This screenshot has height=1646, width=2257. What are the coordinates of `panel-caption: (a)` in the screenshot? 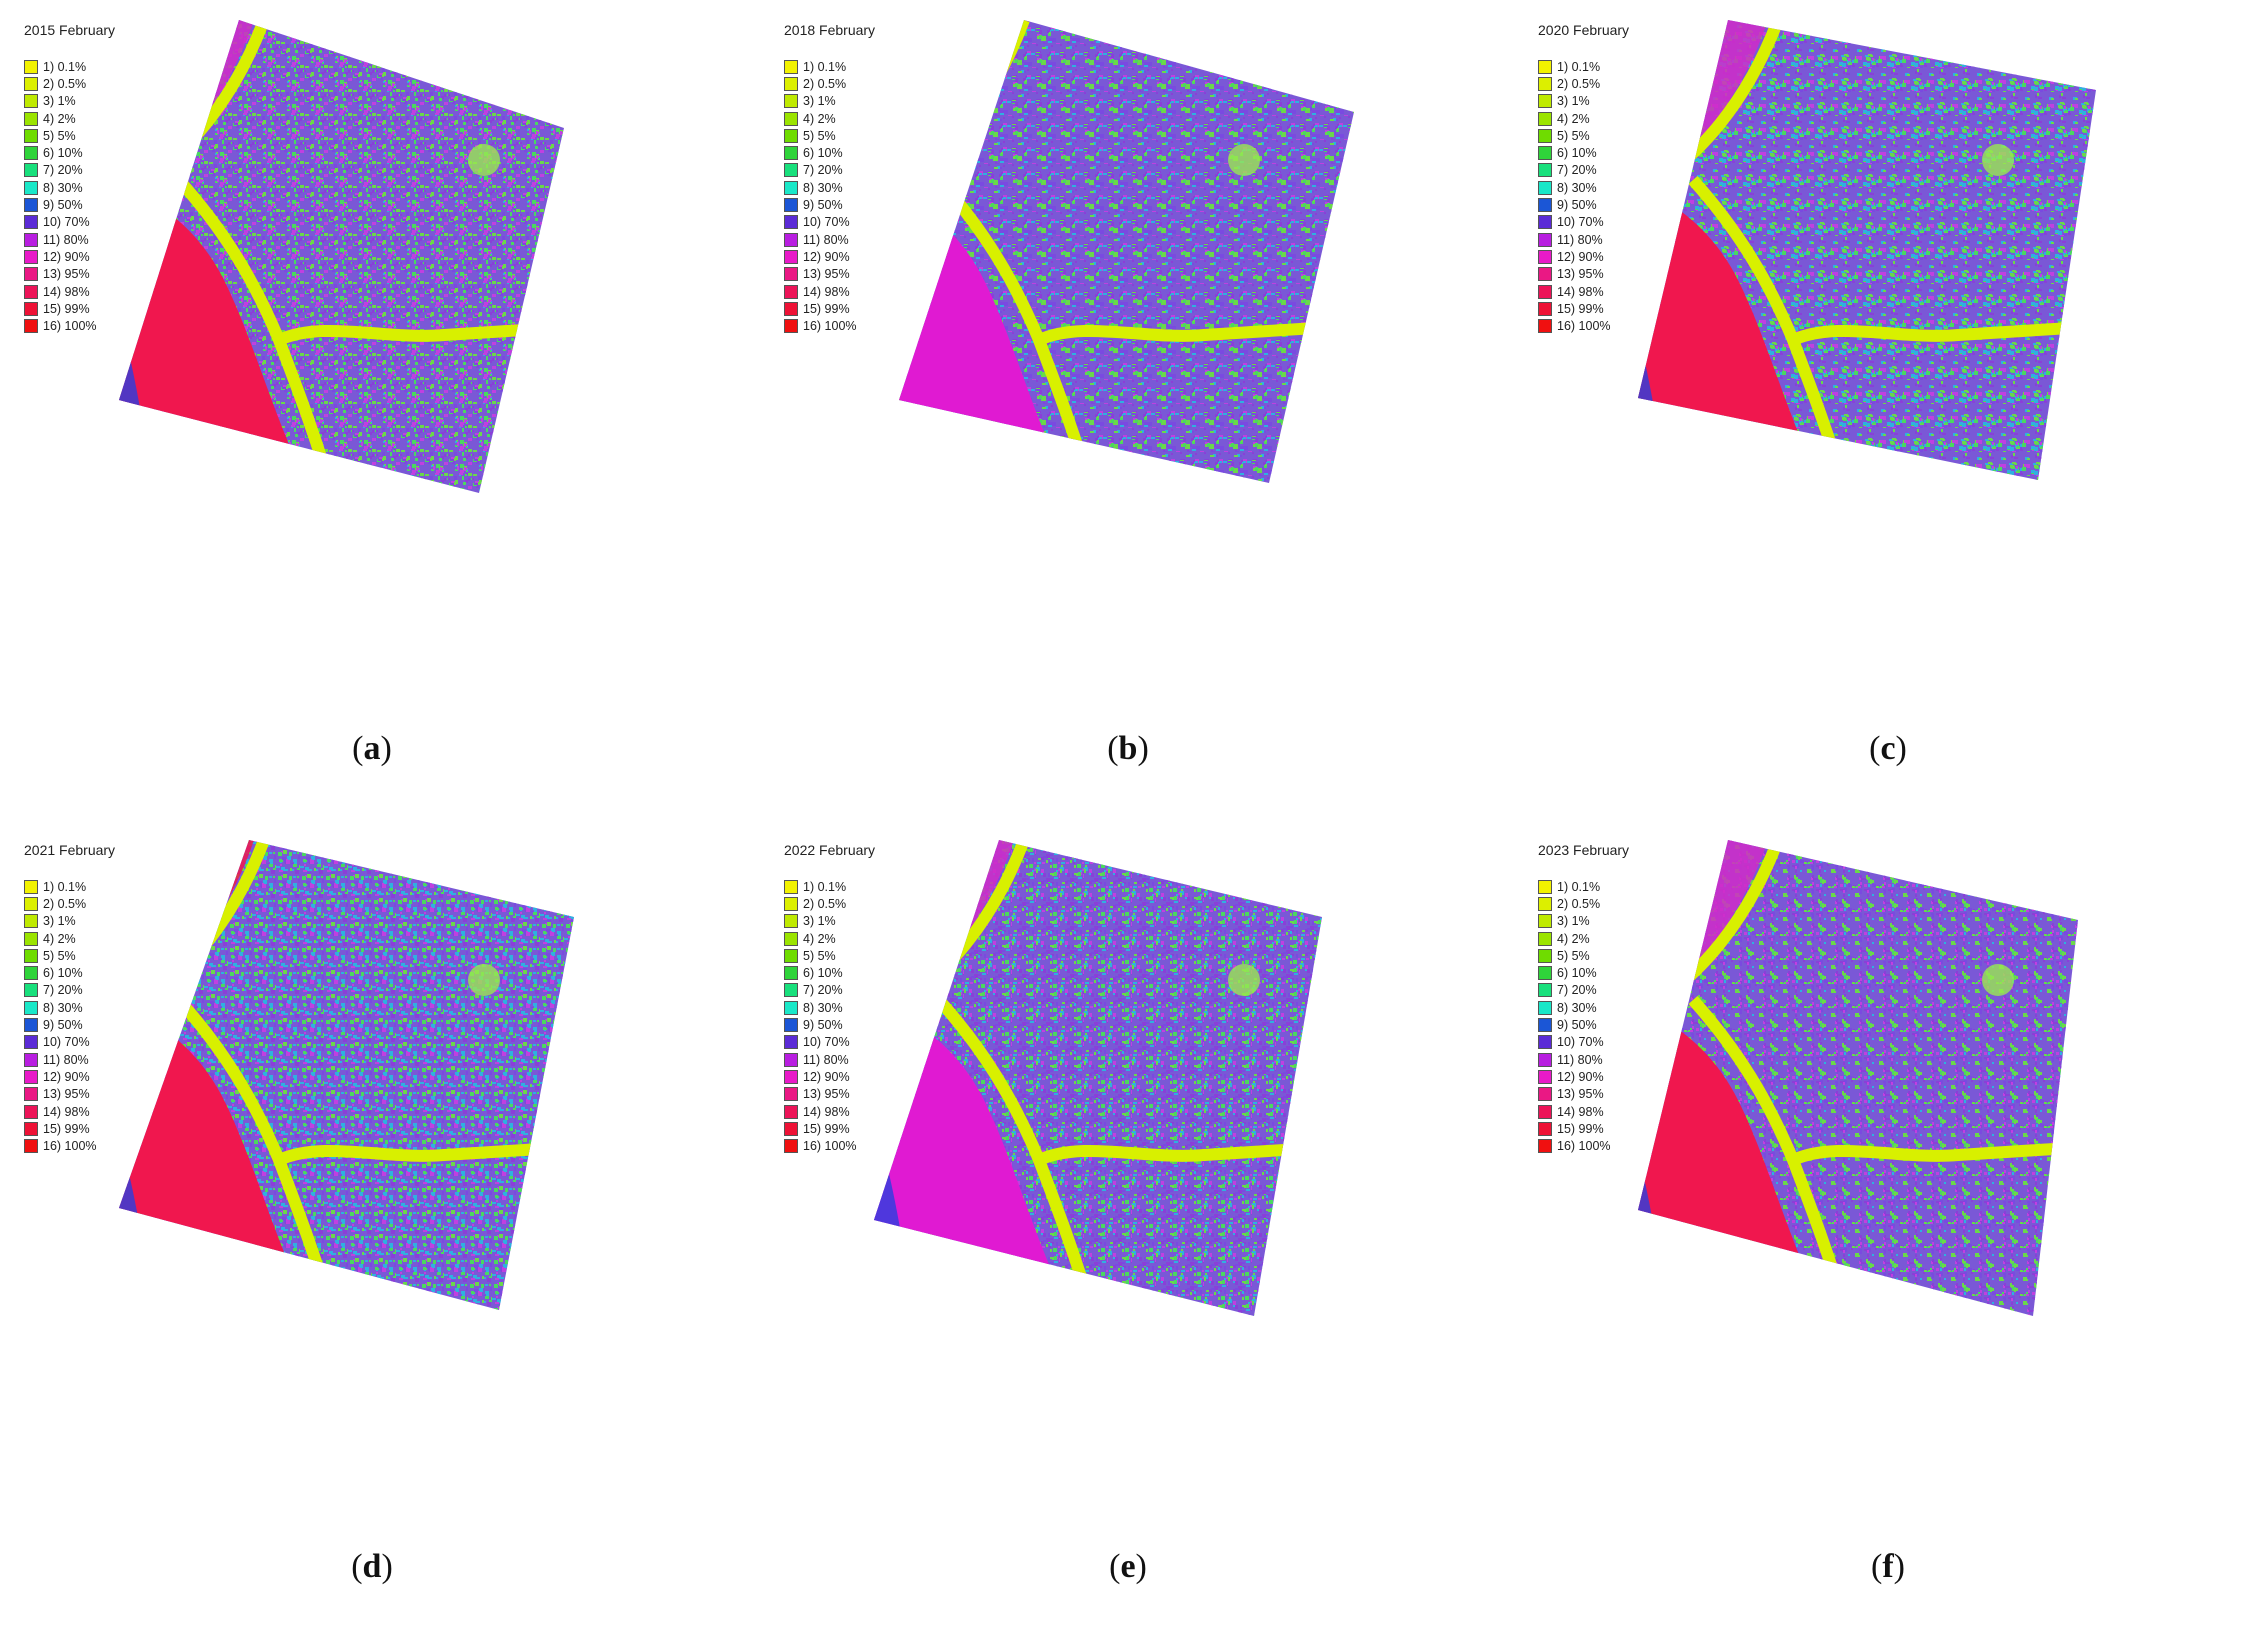 It's located at (372, 748).